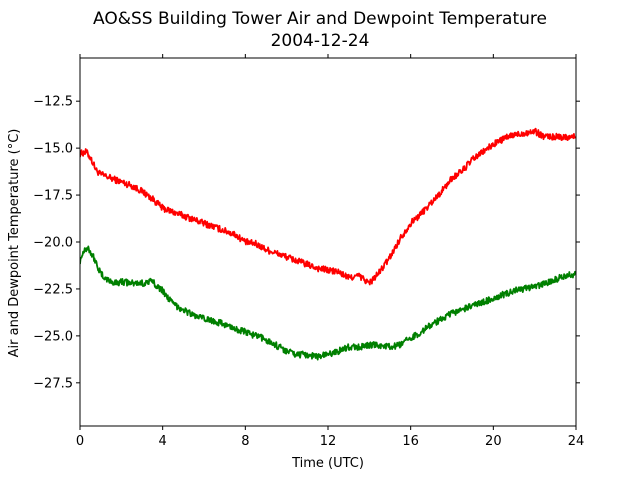 Image resolution: width=640 pixels, height=480 pixels. Describe the element at coordinates (14, 243) in the screenshot. I see `y-axis-label: Air and Dewpoint Temperature (°C)` at that location.